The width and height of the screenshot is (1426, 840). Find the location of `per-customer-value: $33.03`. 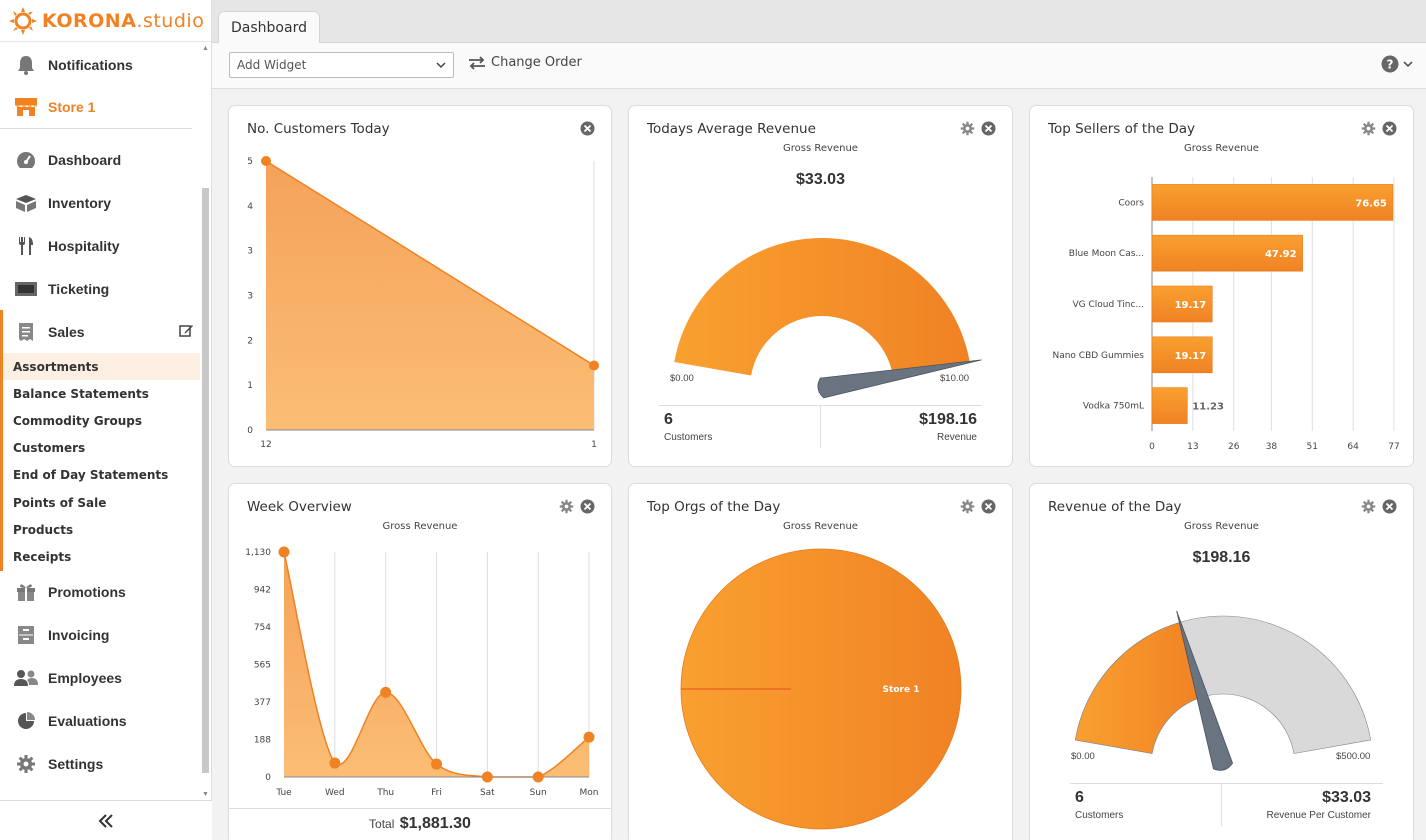

per-customer-value: $33.03 is located at coordinates (1346, 797).